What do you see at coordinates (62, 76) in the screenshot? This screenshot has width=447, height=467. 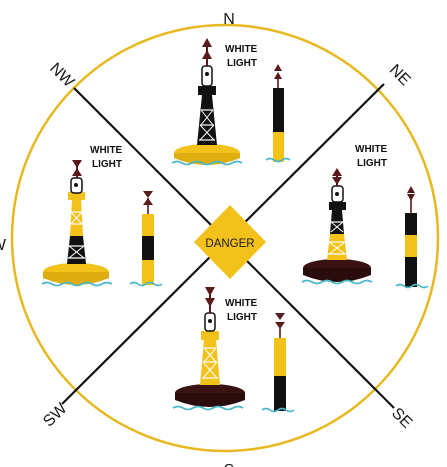 I see `direction-nw: NW` at bounding box center [62, 76].